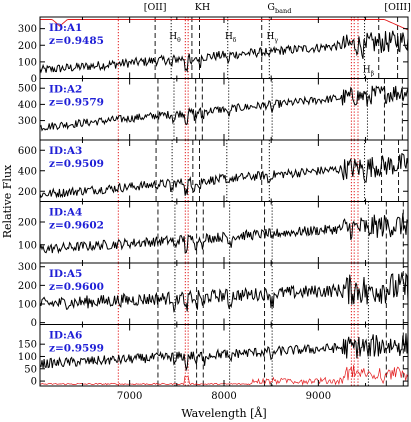 Image resolution: width=411 pixels, height=422 pixels. Describe the element at coordinates (65, 28) in the screenshot. I see `panel-id-label: ID:A1` at that location.